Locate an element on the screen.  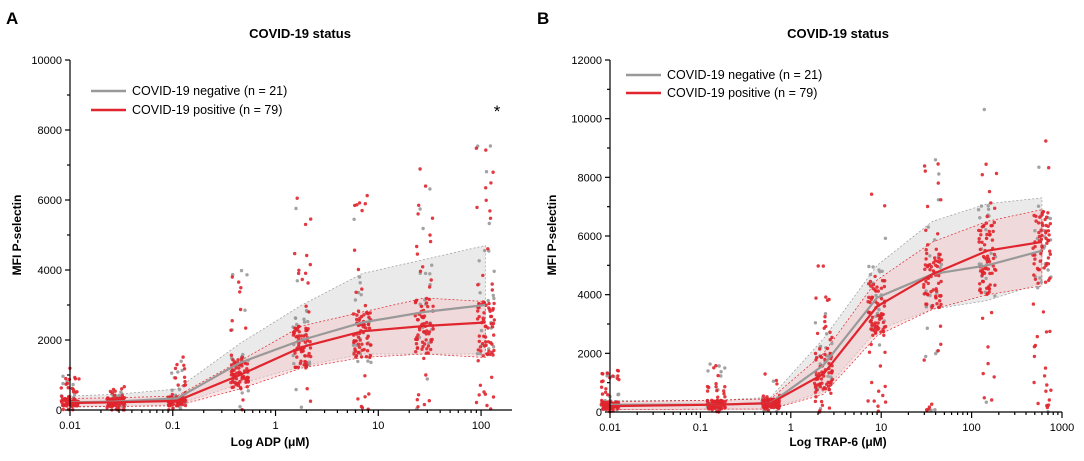
legend-label-negative: COVID-19 negative (n = 21) is located at coordinates (209, 91).